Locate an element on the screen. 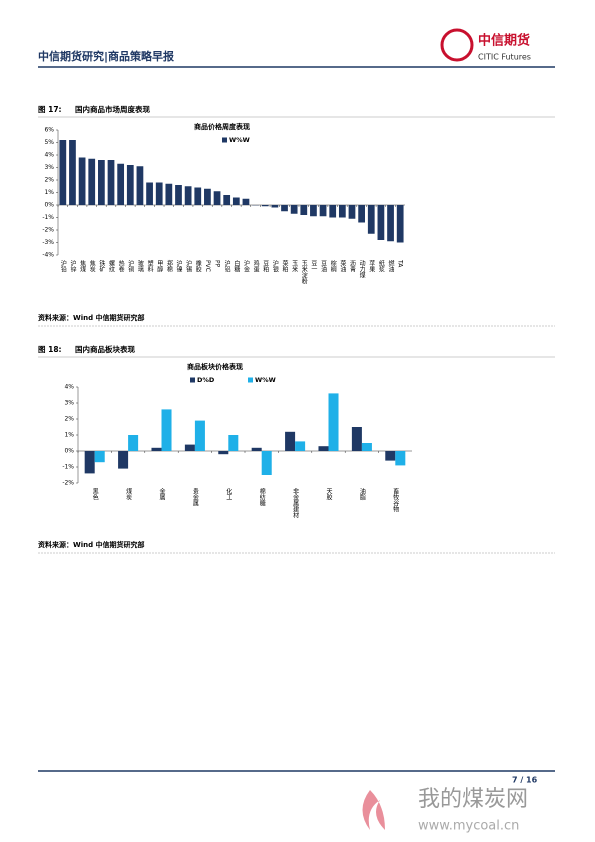  legend-label: W%W is located at coordinates (265, 380).